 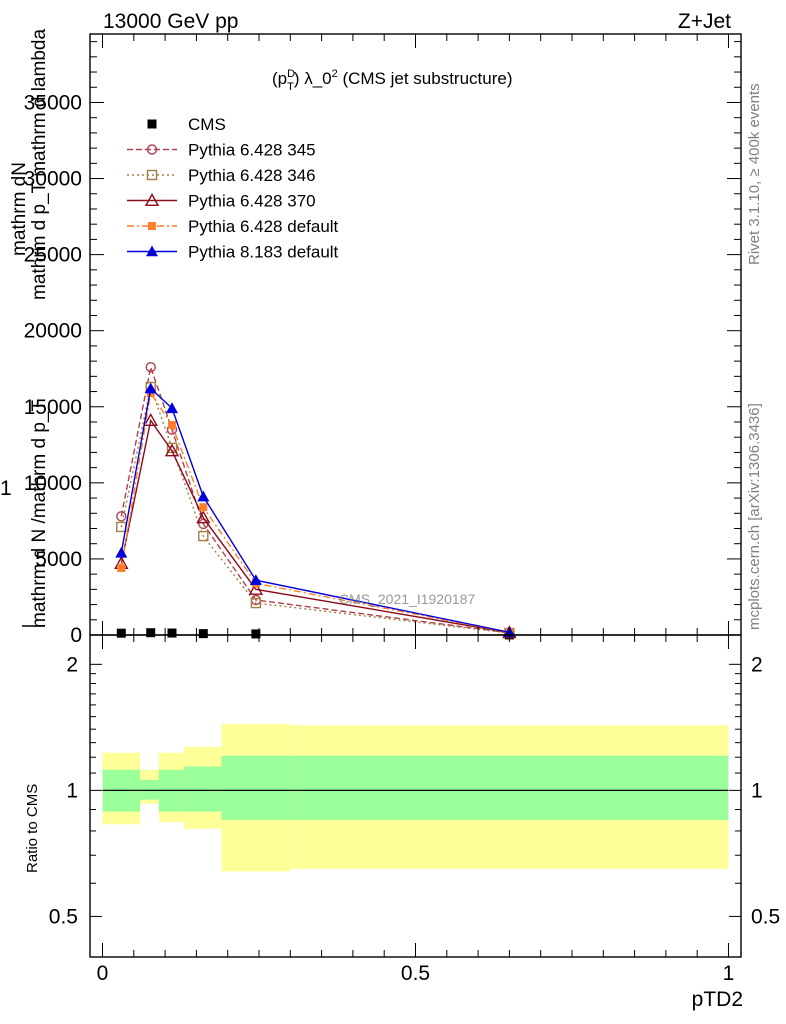 I want to click on main-plot-area, so click(x=315, y=501).